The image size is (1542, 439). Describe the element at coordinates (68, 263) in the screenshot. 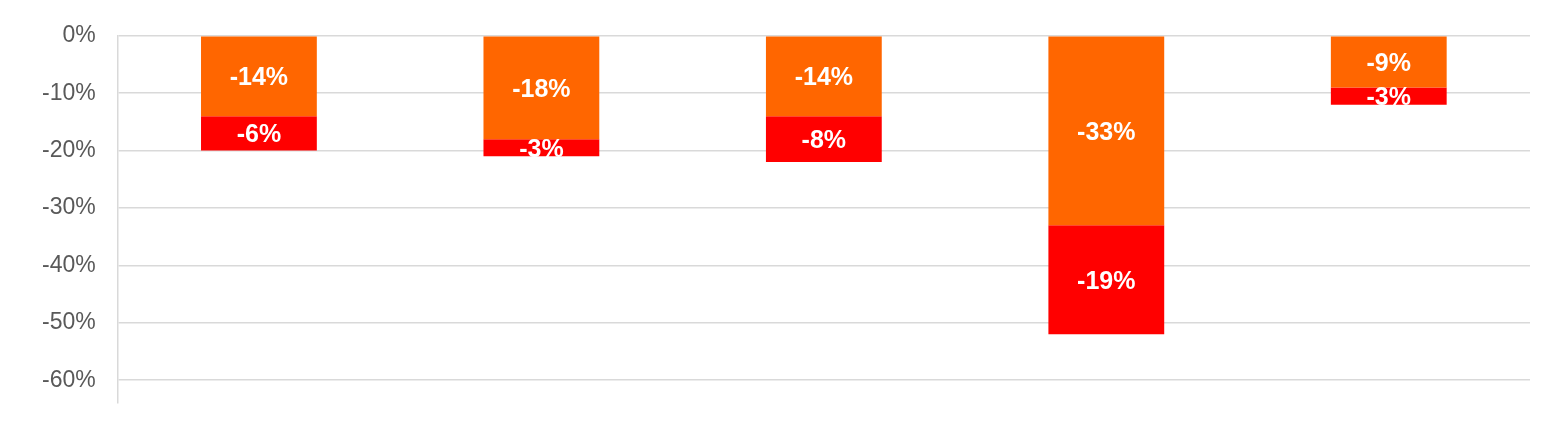

I see `y-tick-label: -40%` at that location.